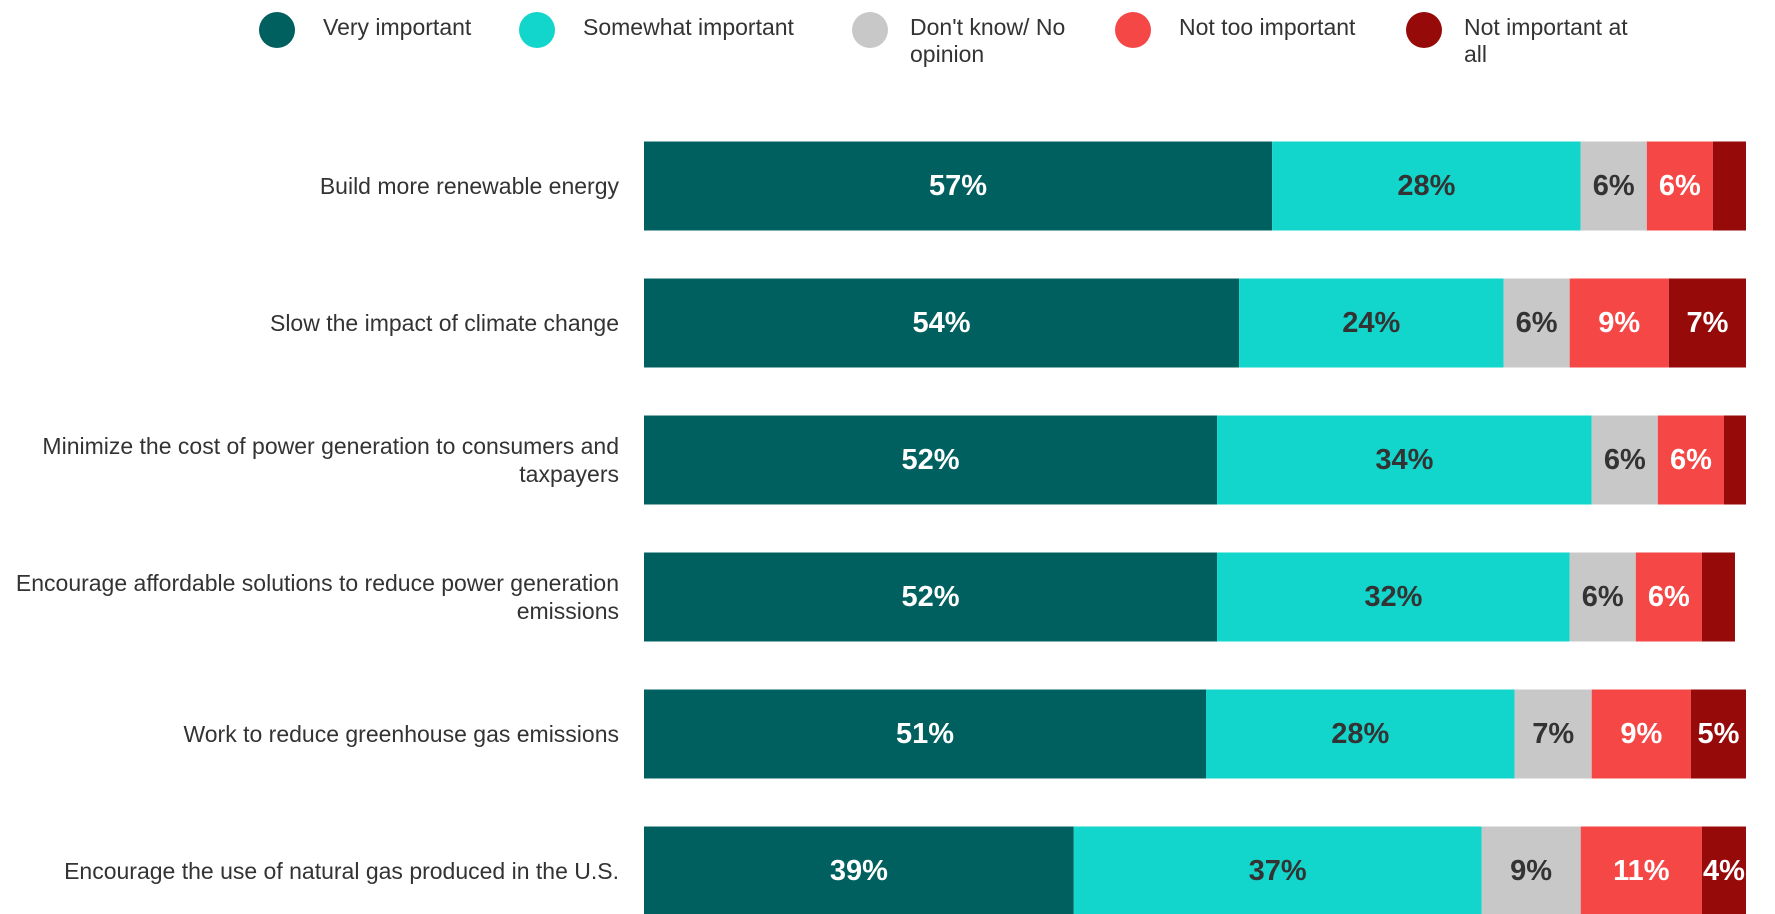 This screenshot has width=1775, height=914. I want to click on data-label: 57%, so click(958, 186).